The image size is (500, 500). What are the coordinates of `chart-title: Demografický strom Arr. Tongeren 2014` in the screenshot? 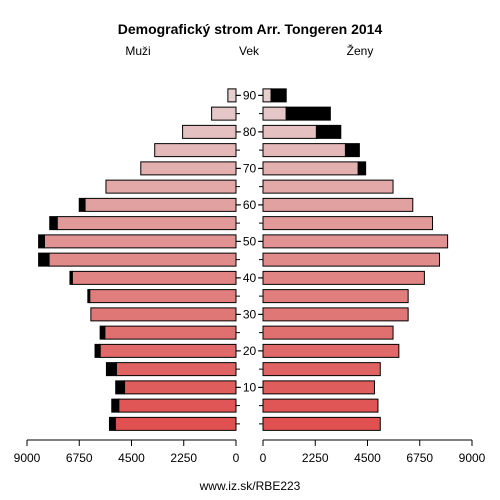 It's located at (250, 29).